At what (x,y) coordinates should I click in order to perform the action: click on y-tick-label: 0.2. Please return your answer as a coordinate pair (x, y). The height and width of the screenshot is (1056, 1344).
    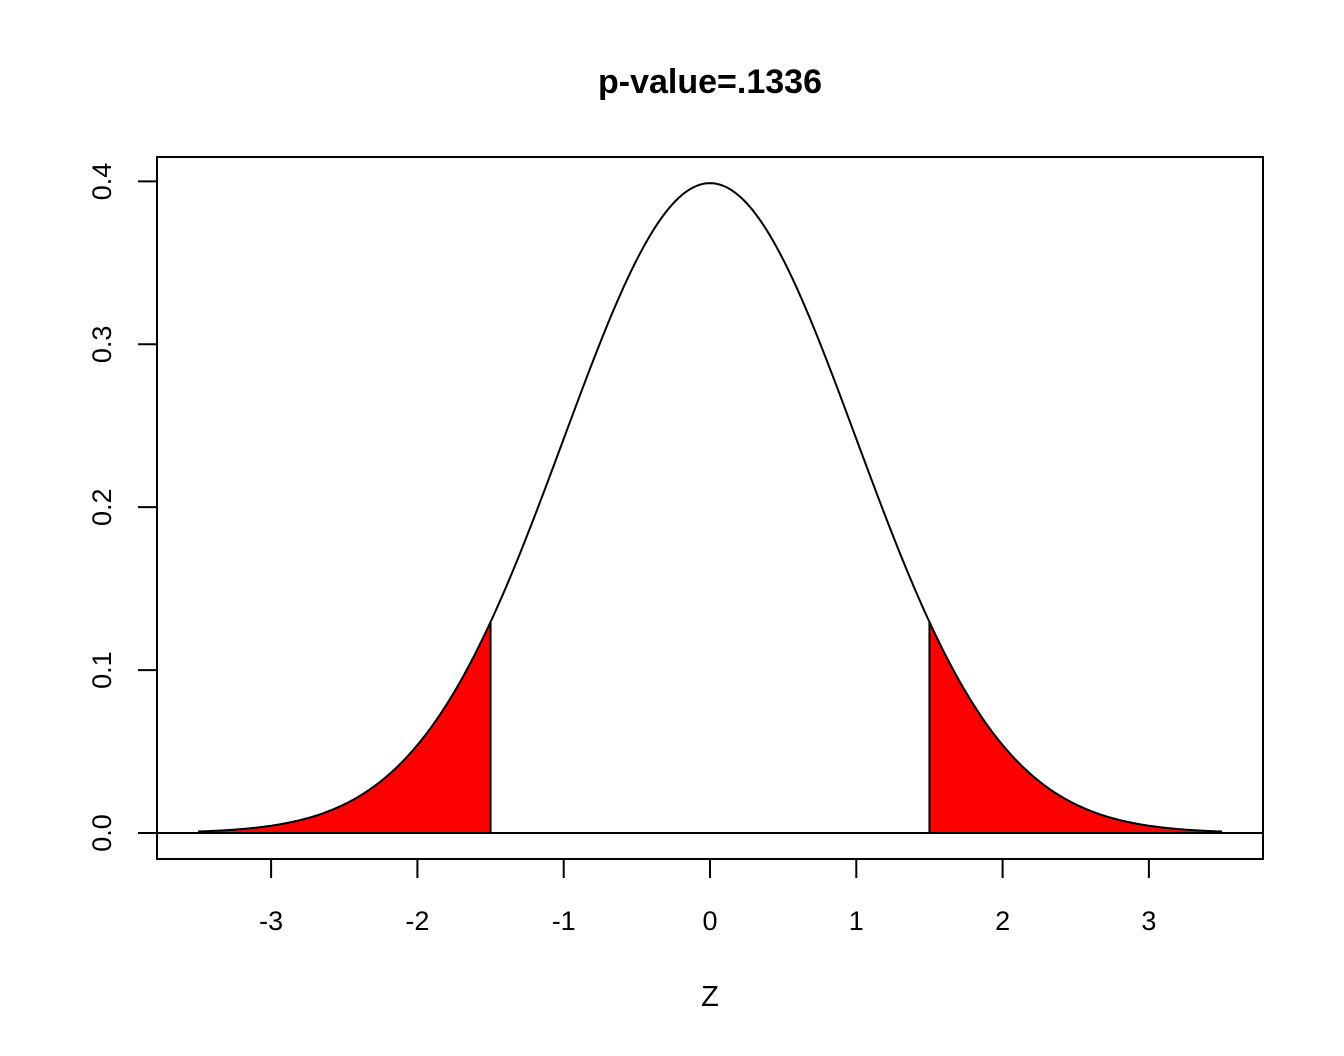
    Looking at the image, I should click on (102, 507).